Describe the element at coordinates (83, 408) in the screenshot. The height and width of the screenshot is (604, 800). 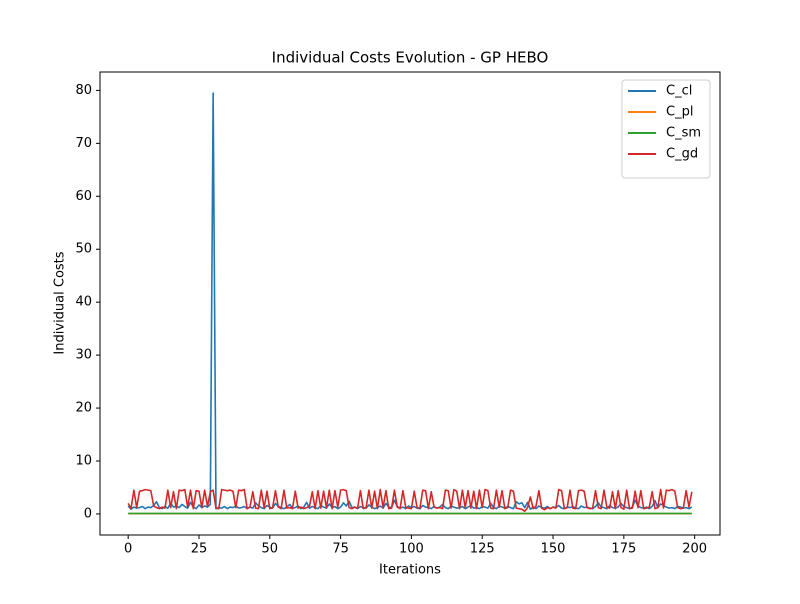
I see `y-tick-label: 20` at that location.